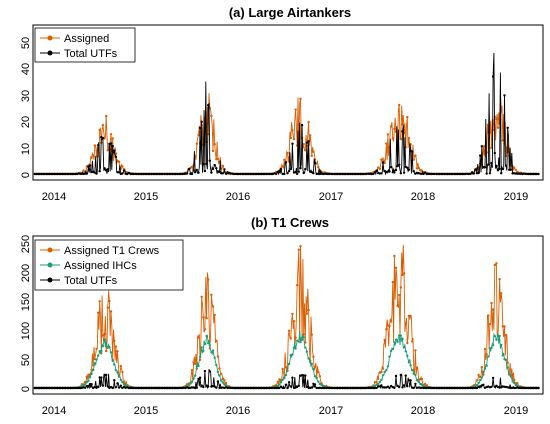  I want to click on panel-b-xtick-2014: 2014, so click(54, 411).